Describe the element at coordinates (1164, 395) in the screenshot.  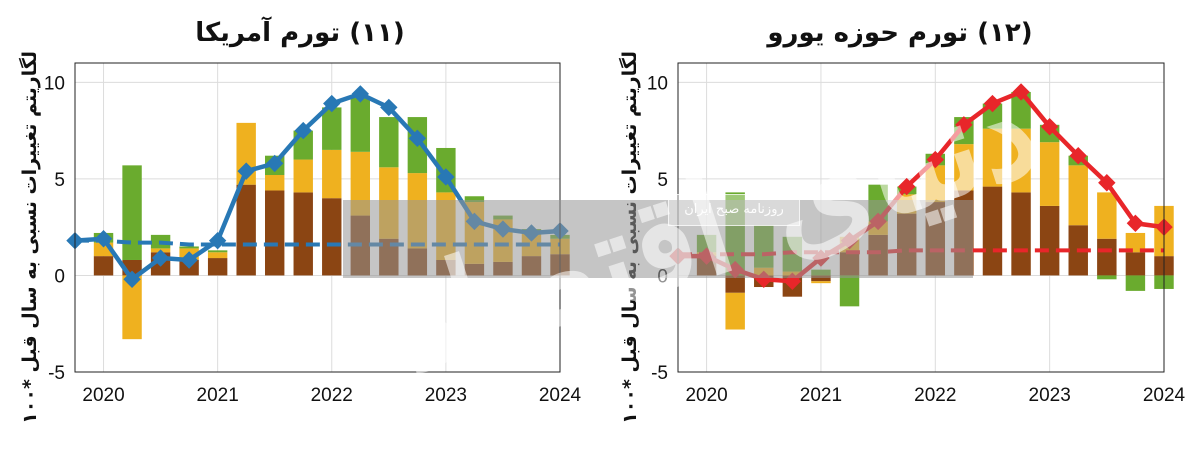
I see `x-tick-label: 2024` at that location.